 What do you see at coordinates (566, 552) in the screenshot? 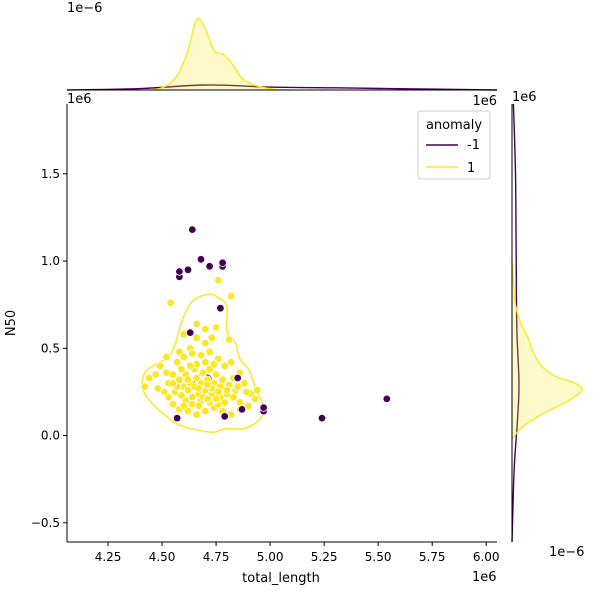
I see `right-marginal-multiplier: 1e−6` at bounding box center [566, 552].